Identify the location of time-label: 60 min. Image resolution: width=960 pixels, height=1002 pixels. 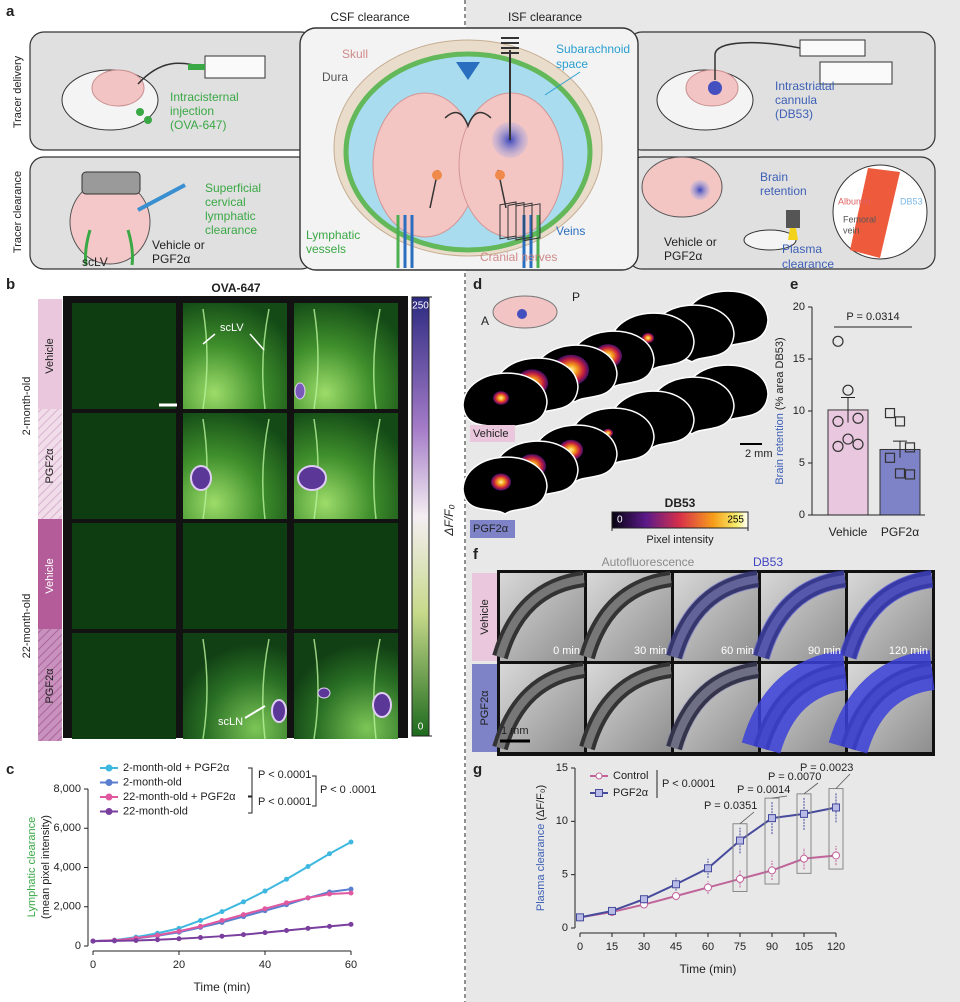
(737, 651).